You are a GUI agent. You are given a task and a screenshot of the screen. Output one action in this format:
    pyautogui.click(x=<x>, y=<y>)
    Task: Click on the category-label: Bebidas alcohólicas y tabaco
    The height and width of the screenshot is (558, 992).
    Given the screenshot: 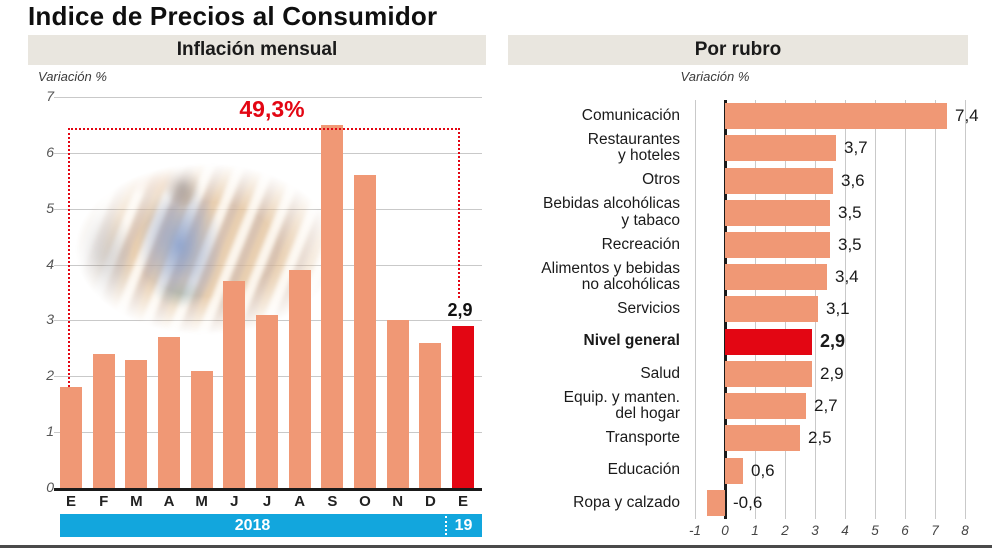 What is the action you would take?
    pyautogui.click(x=611, y=212)
    